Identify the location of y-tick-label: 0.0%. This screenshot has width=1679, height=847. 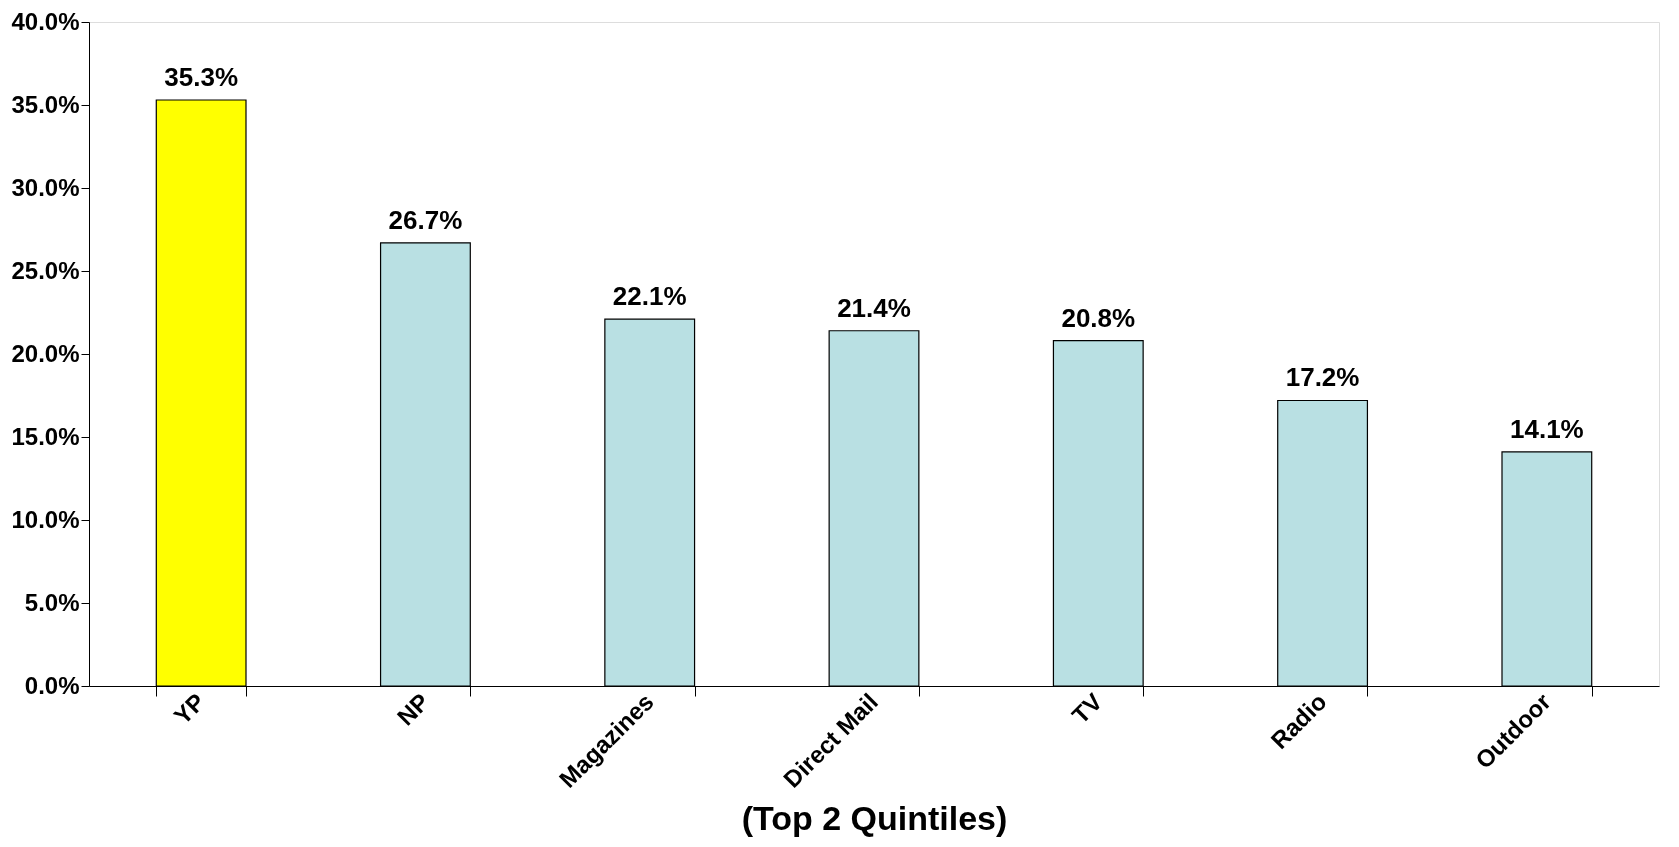
(52, 685).